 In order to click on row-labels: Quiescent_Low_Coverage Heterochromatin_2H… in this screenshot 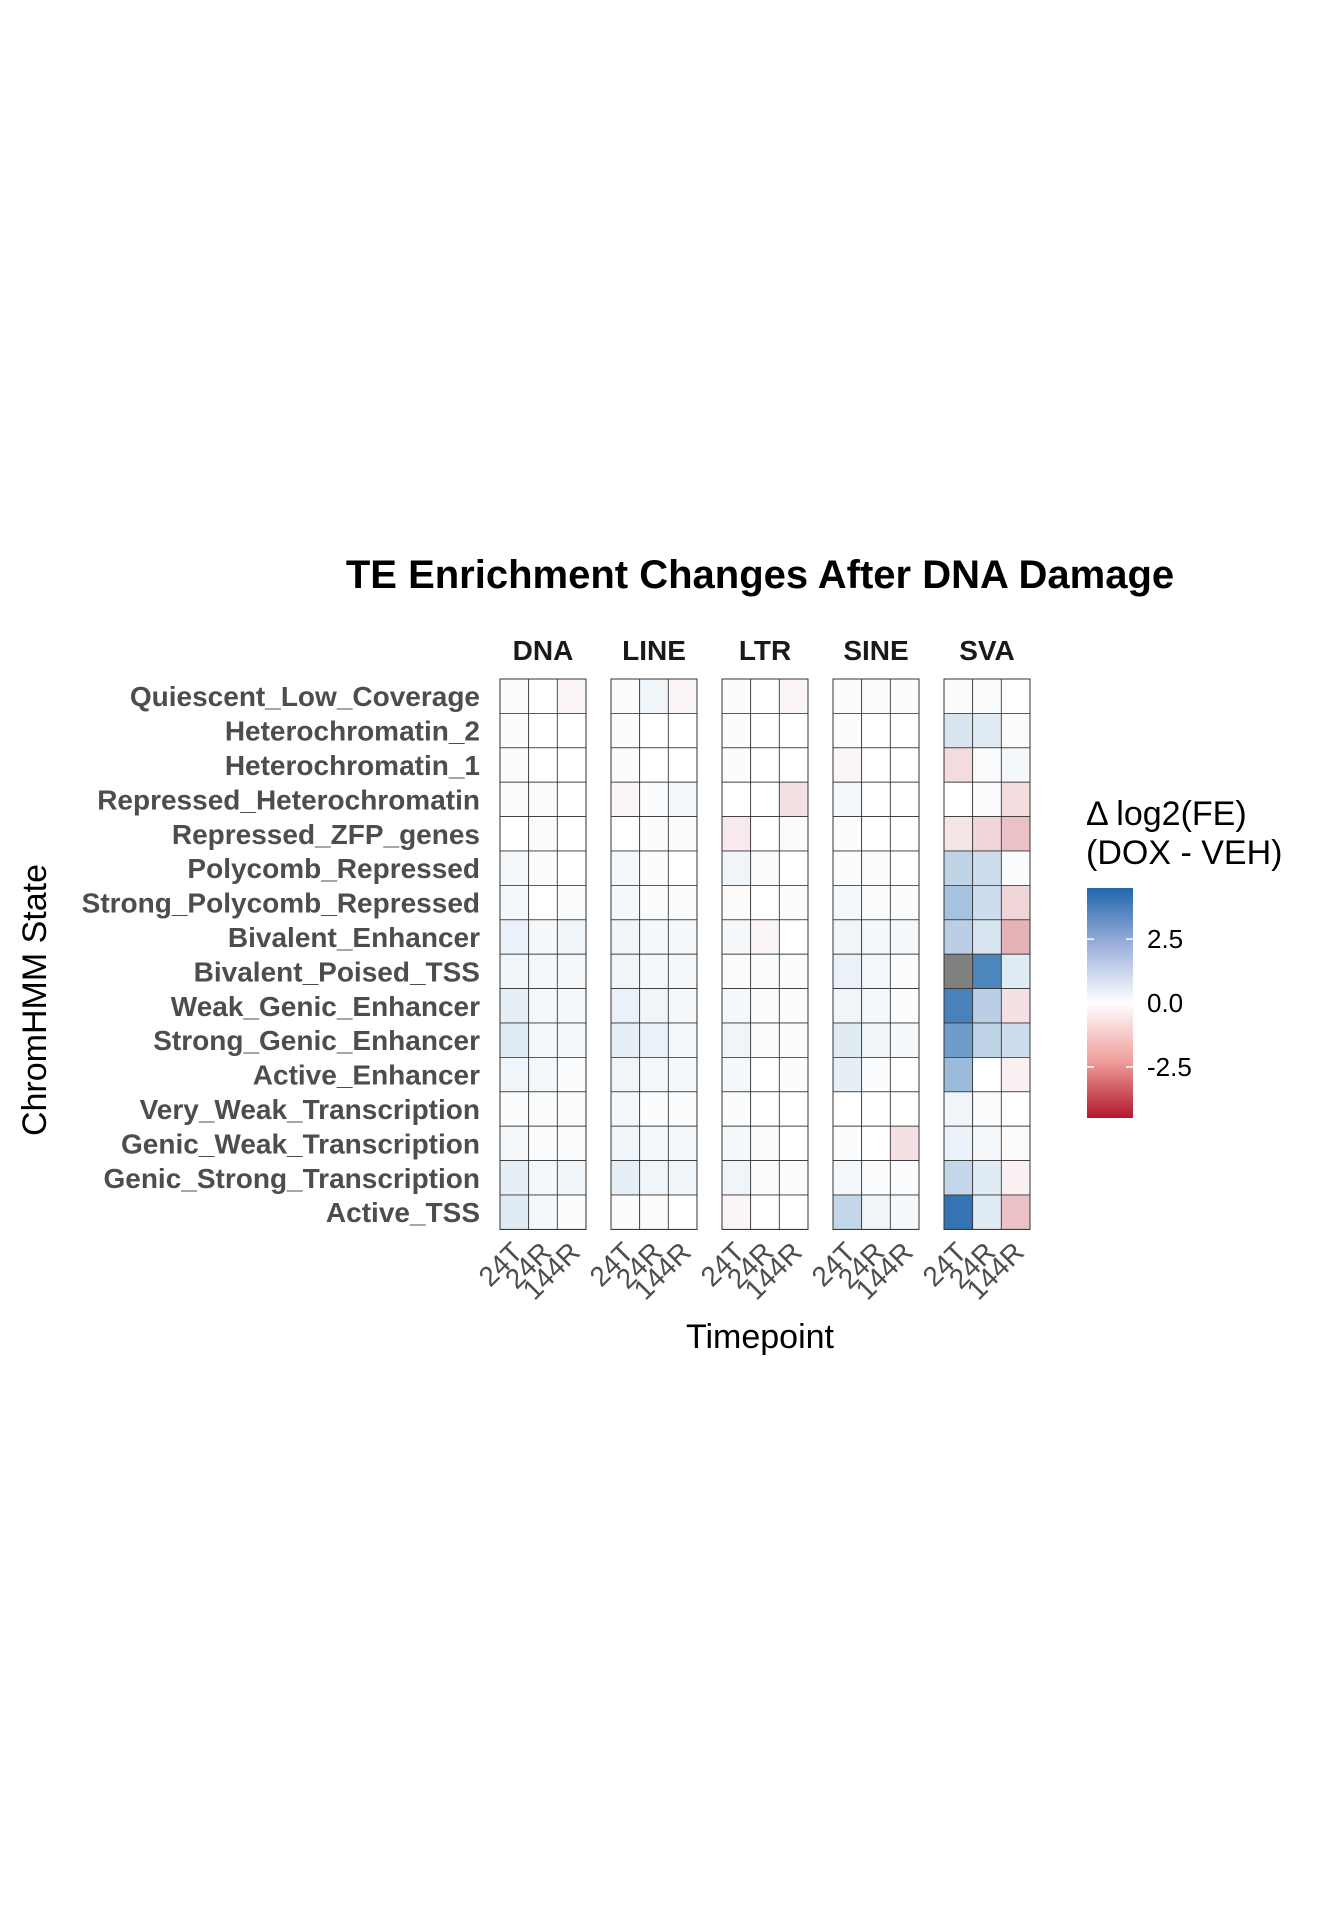, I will do `click(281, 954)`.